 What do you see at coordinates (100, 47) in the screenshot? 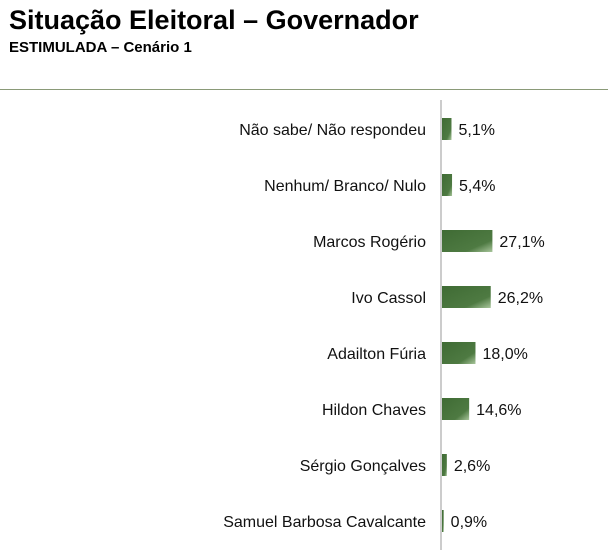
I see `page-subtitle: ESTIMULADA – Cenário 1` at bounding box center [100, 47].